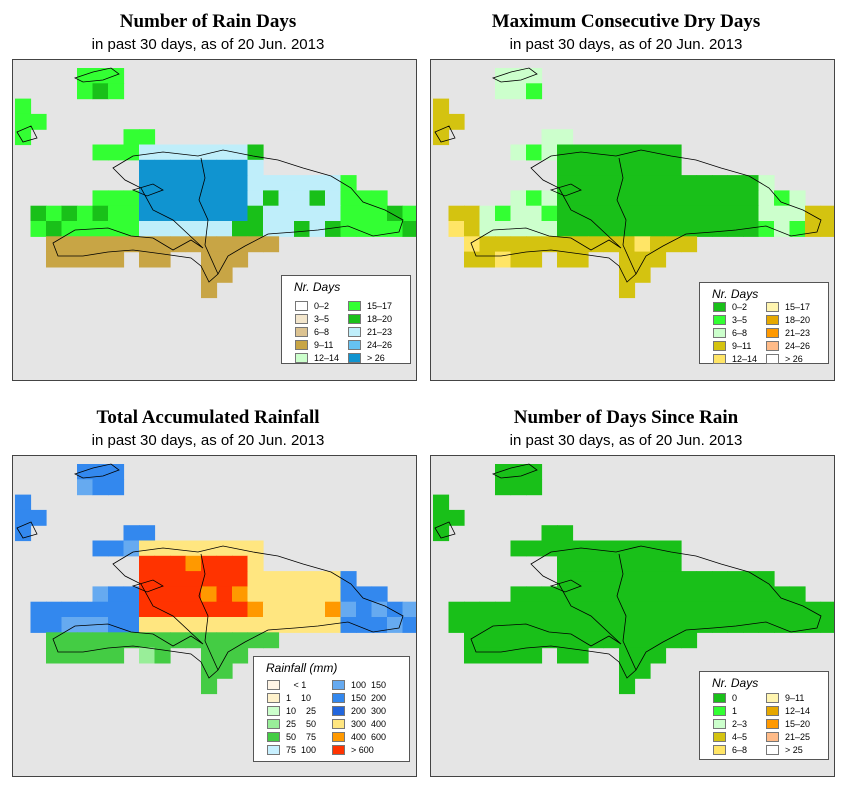 The width and height of the screenshot is (853, 793). I want to click on legend-item: > 25, so click(797, 750).